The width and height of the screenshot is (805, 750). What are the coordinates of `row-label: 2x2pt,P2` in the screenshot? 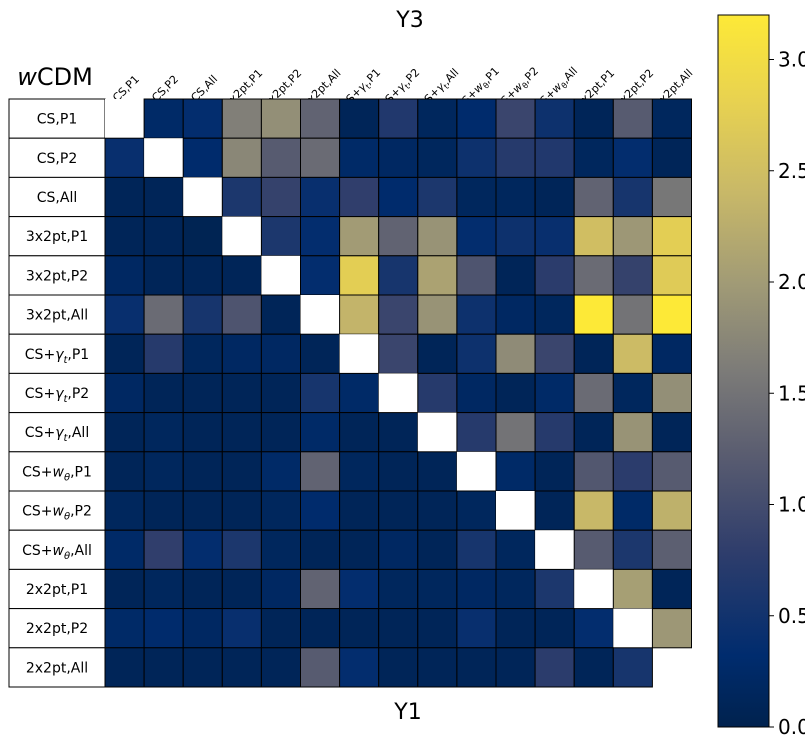 It's located at (57, 629).